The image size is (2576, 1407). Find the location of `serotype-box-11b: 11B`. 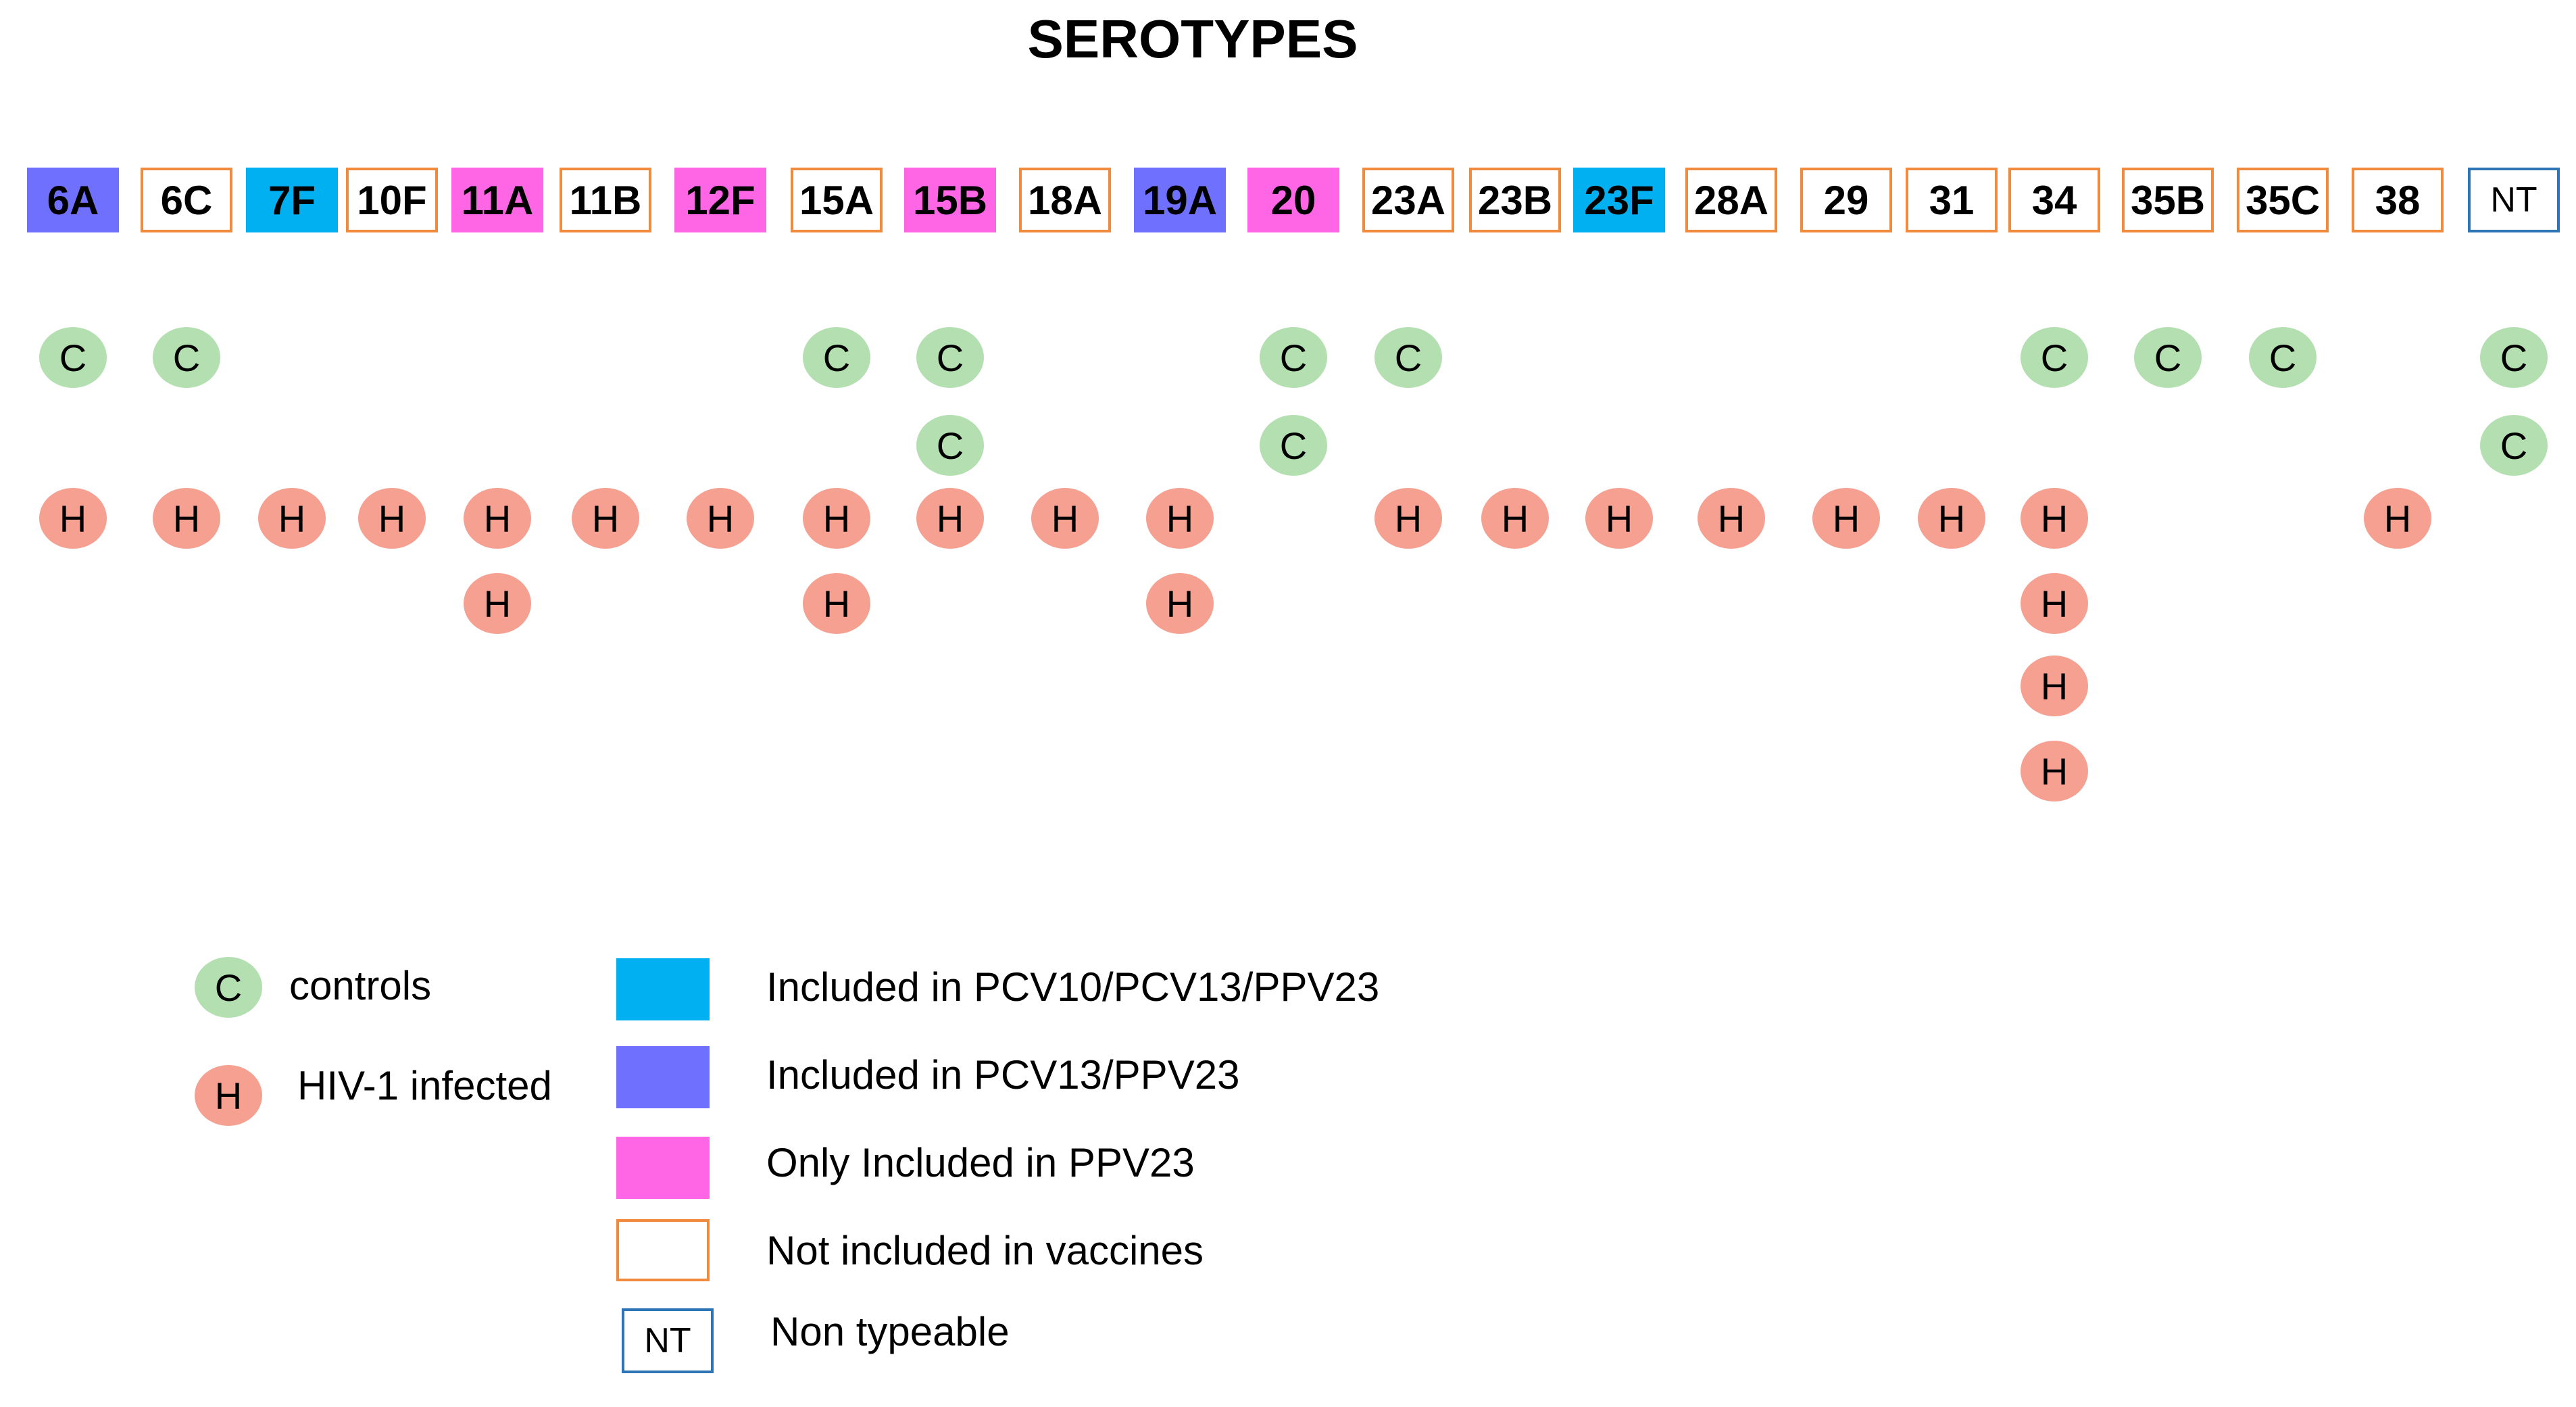

serotype-box-11b: 11B is located at coordinates (605, 200).